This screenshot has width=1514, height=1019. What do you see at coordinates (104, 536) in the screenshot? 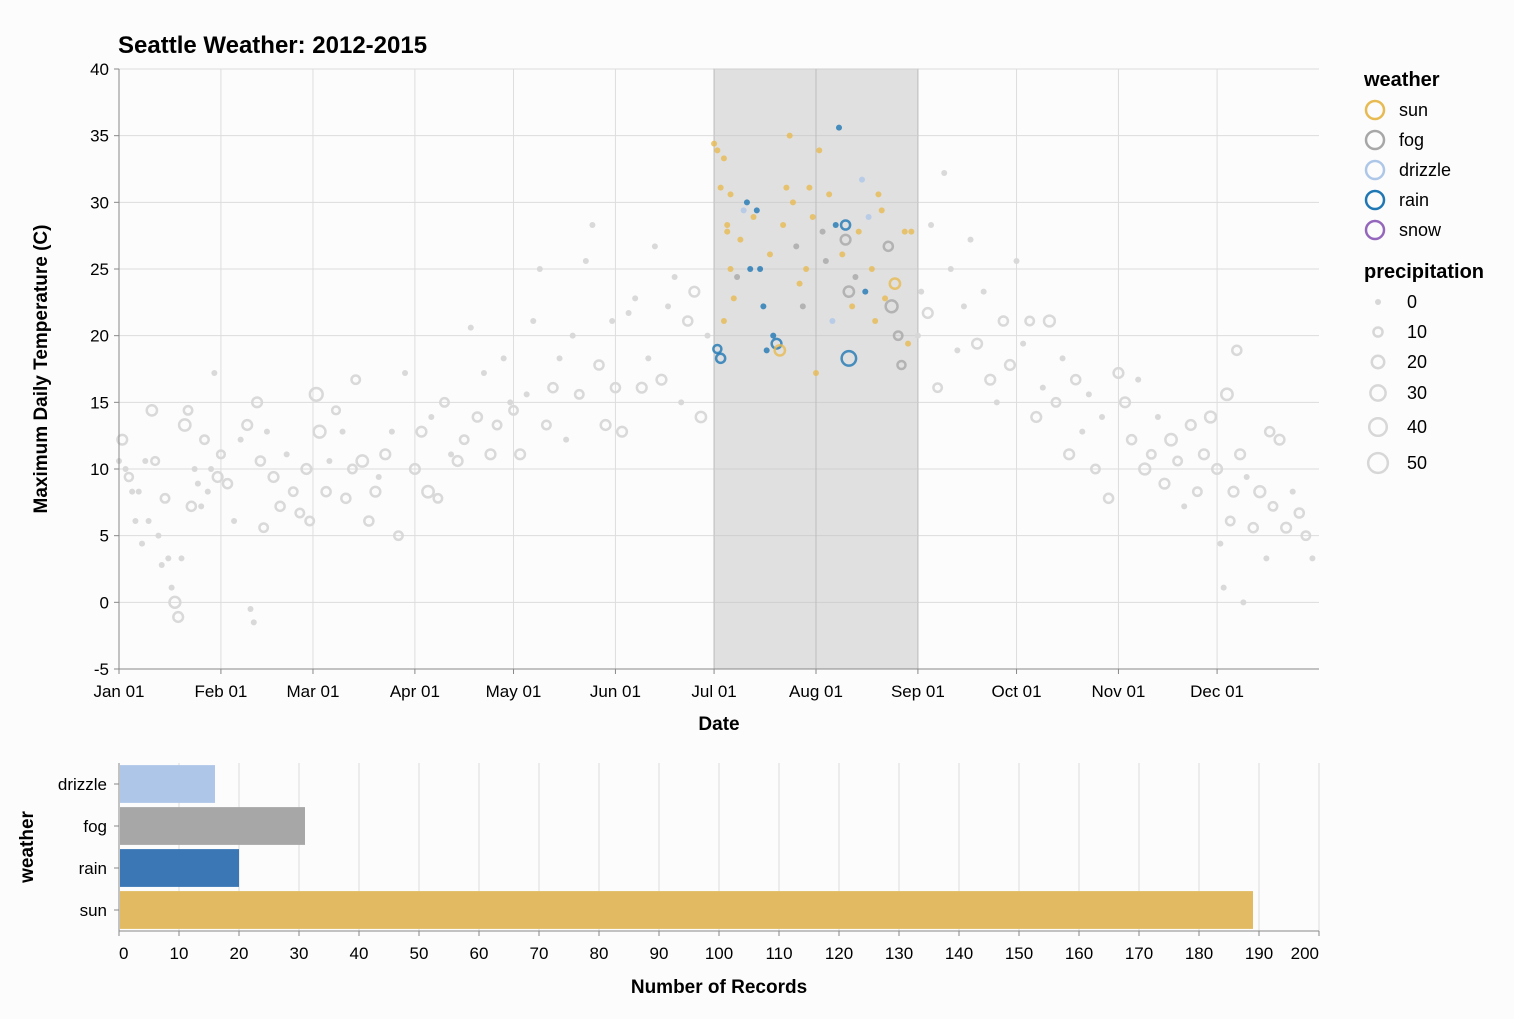
I see `y-tick-label: 5` at bounding box center [104, 536].